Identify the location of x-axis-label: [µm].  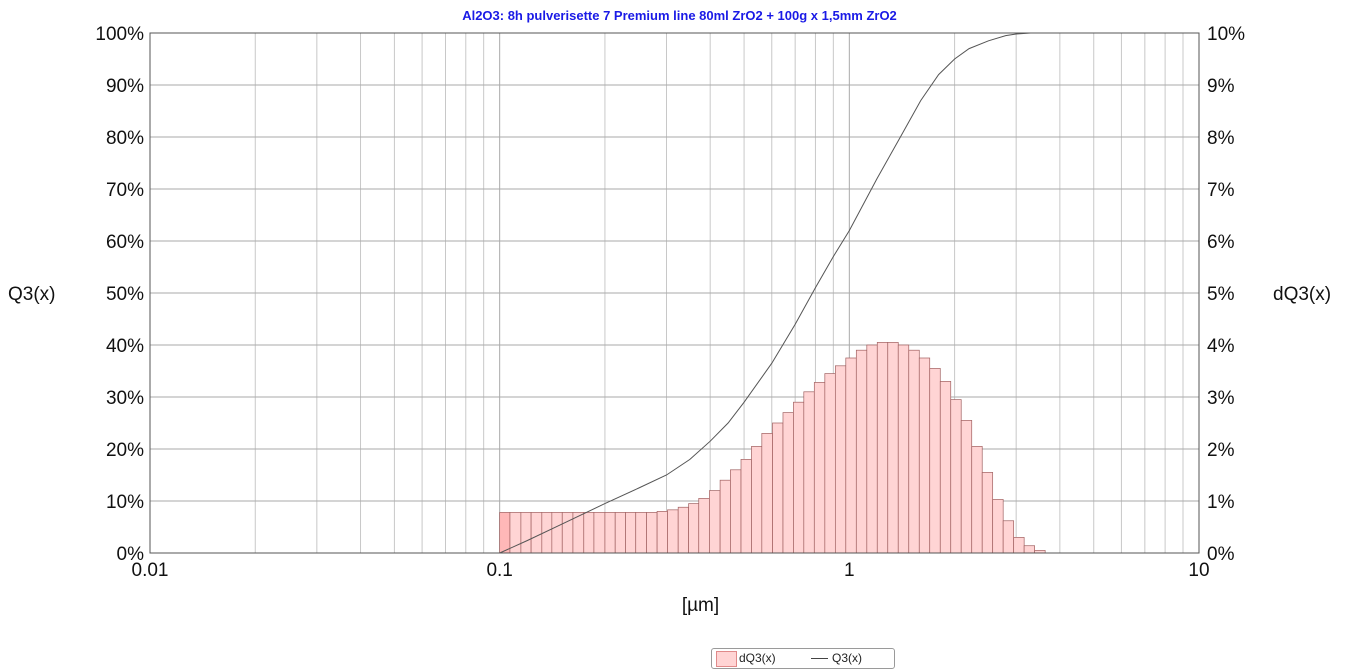
(700, 605).